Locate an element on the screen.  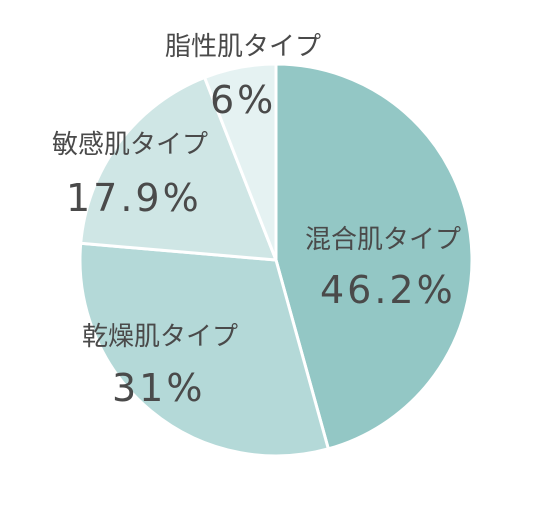
slice-value-mixed: 46.2% is located at coordinates (388, 290).